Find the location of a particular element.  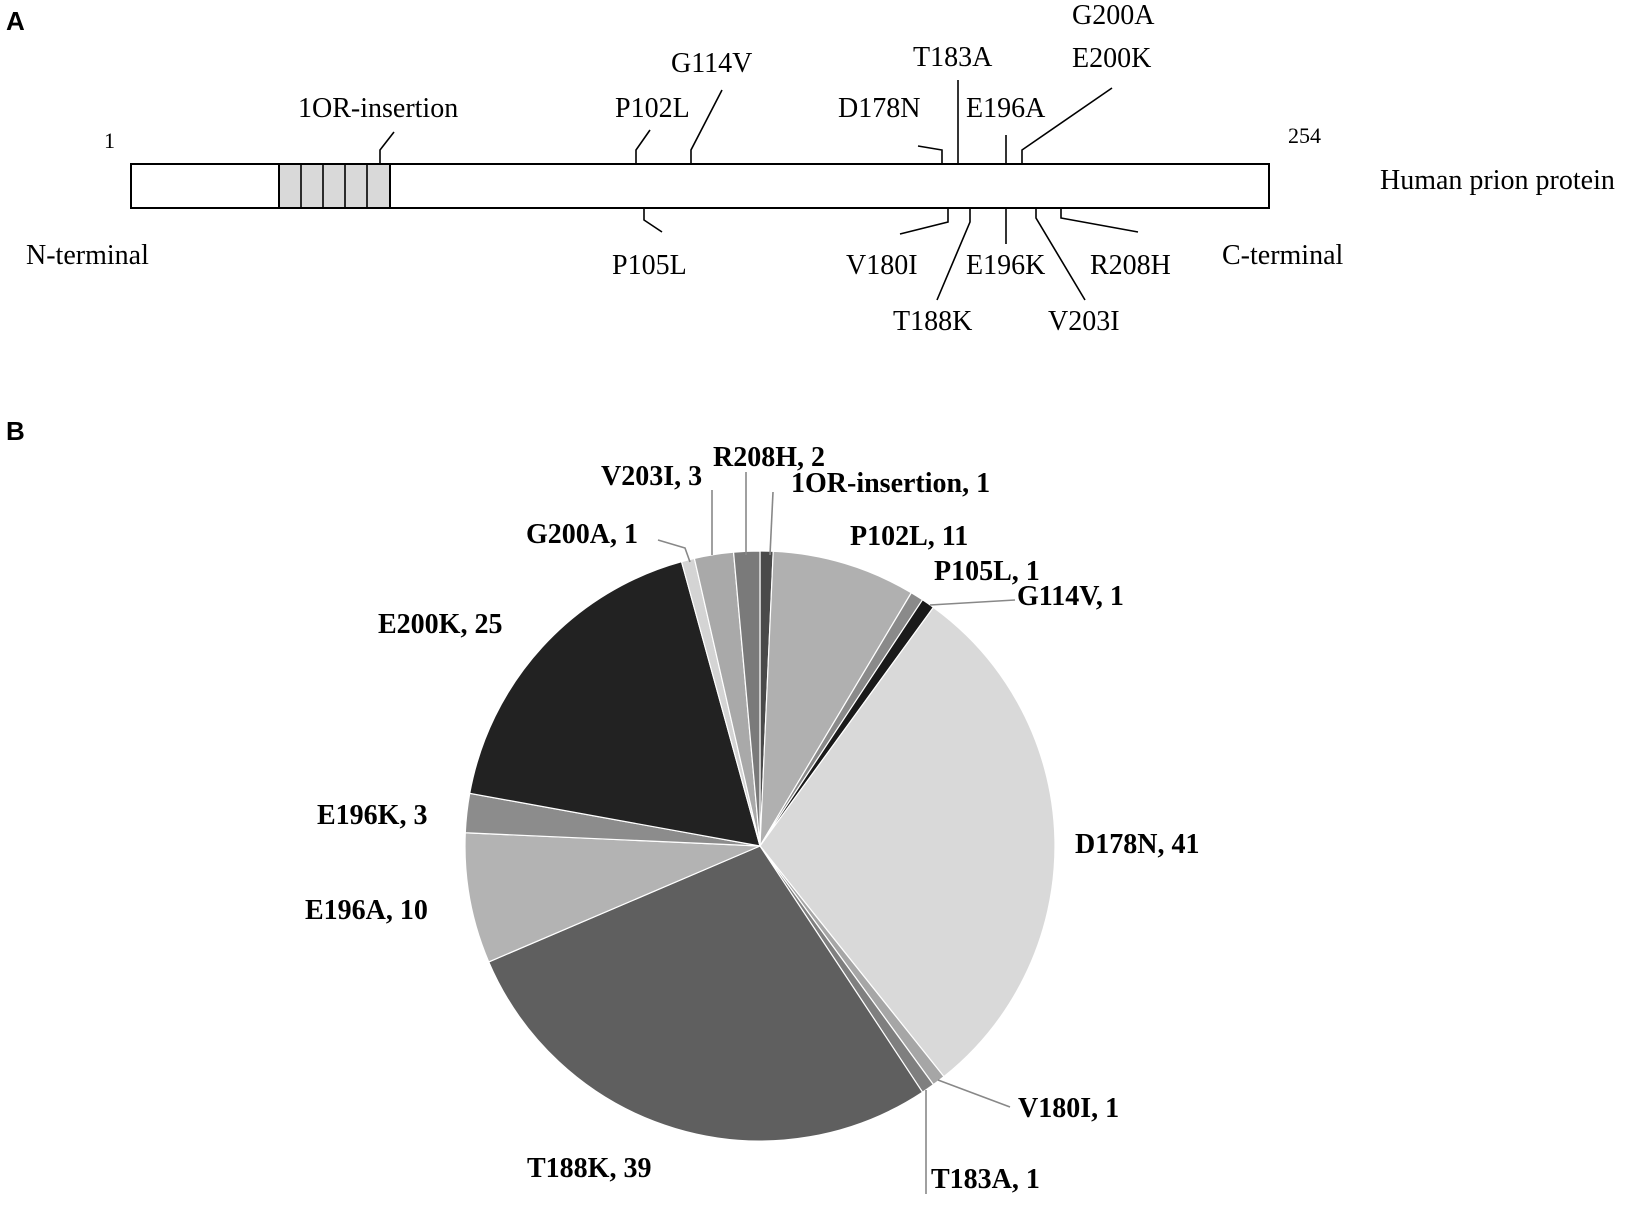

pie-slice-p102l is located at coordinates (836, 698).